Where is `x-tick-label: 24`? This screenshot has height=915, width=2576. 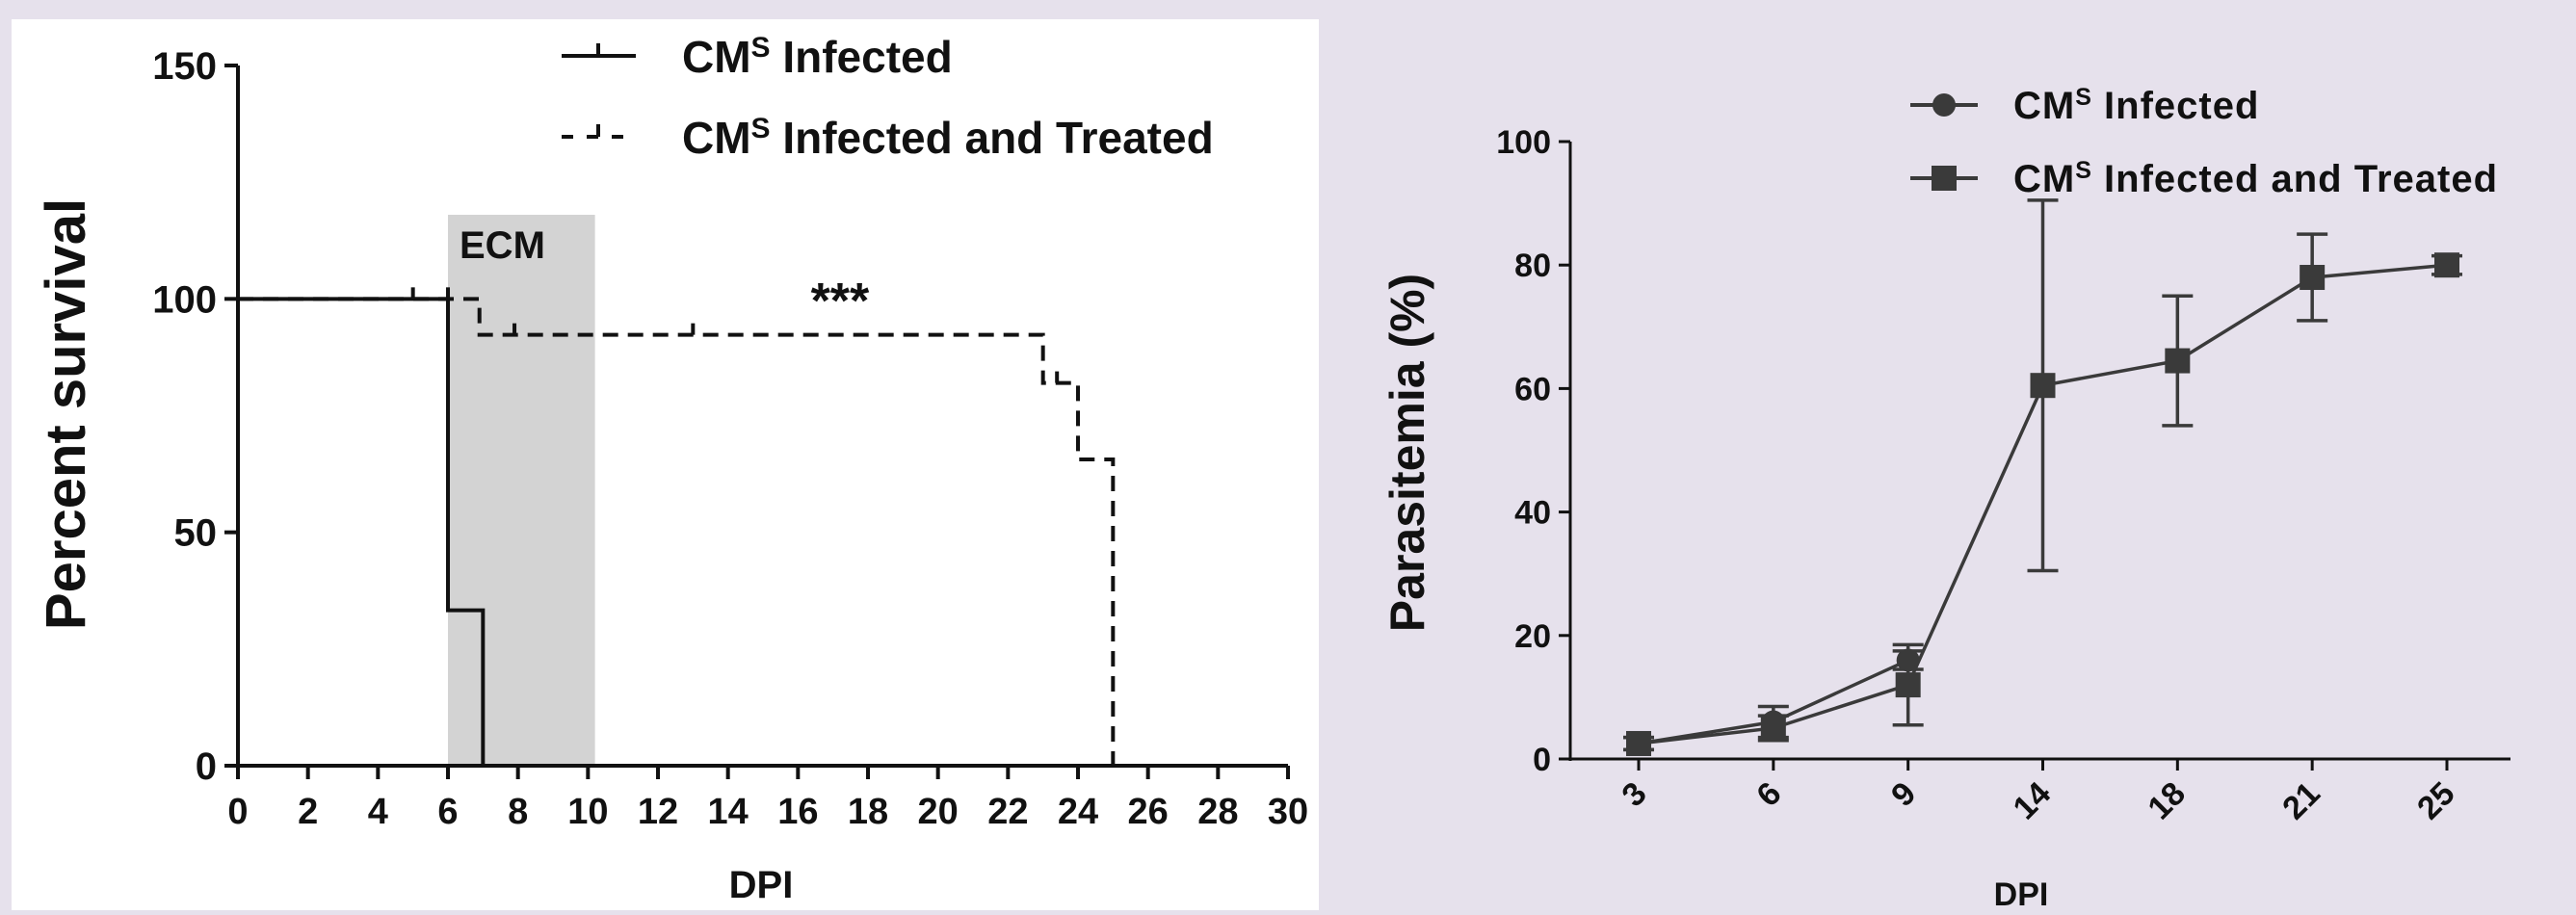
x-tick-label: 24 is located at coordinates (1078, 812).